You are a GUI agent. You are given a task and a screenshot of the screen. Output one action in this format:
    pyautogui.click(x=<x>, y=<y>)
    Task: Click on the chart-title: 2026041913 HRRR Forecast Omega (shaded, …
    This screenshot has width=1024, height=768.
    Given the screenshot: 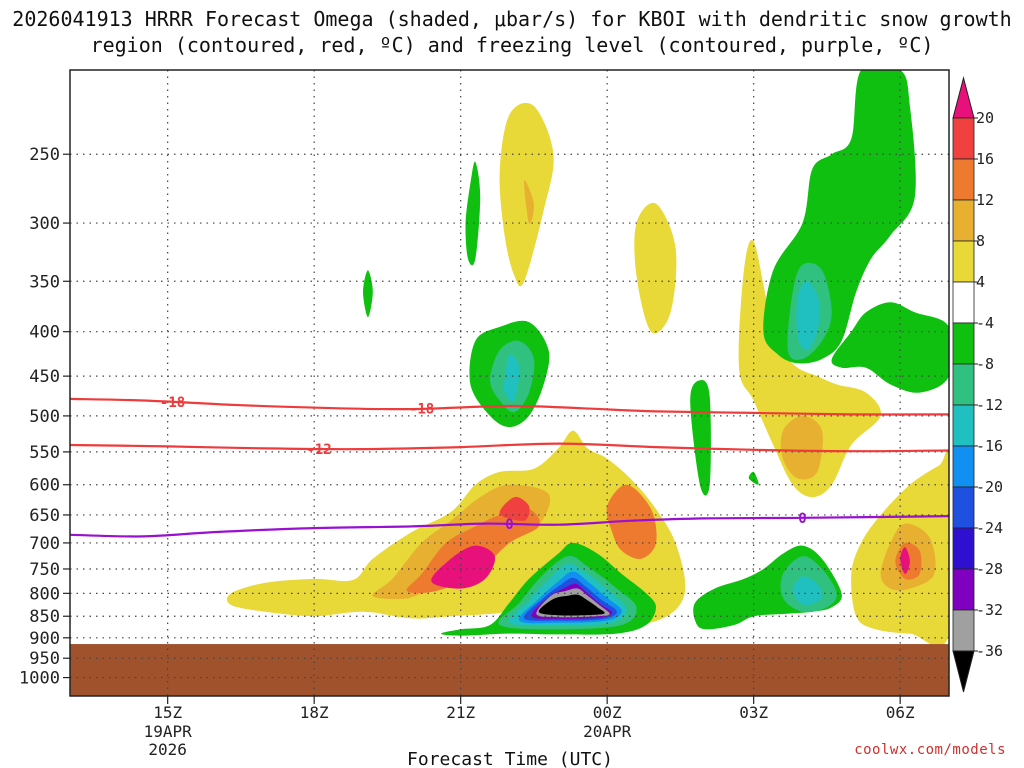 What is the action you would take?
    pyautogui.click(x=512, y=32)
    